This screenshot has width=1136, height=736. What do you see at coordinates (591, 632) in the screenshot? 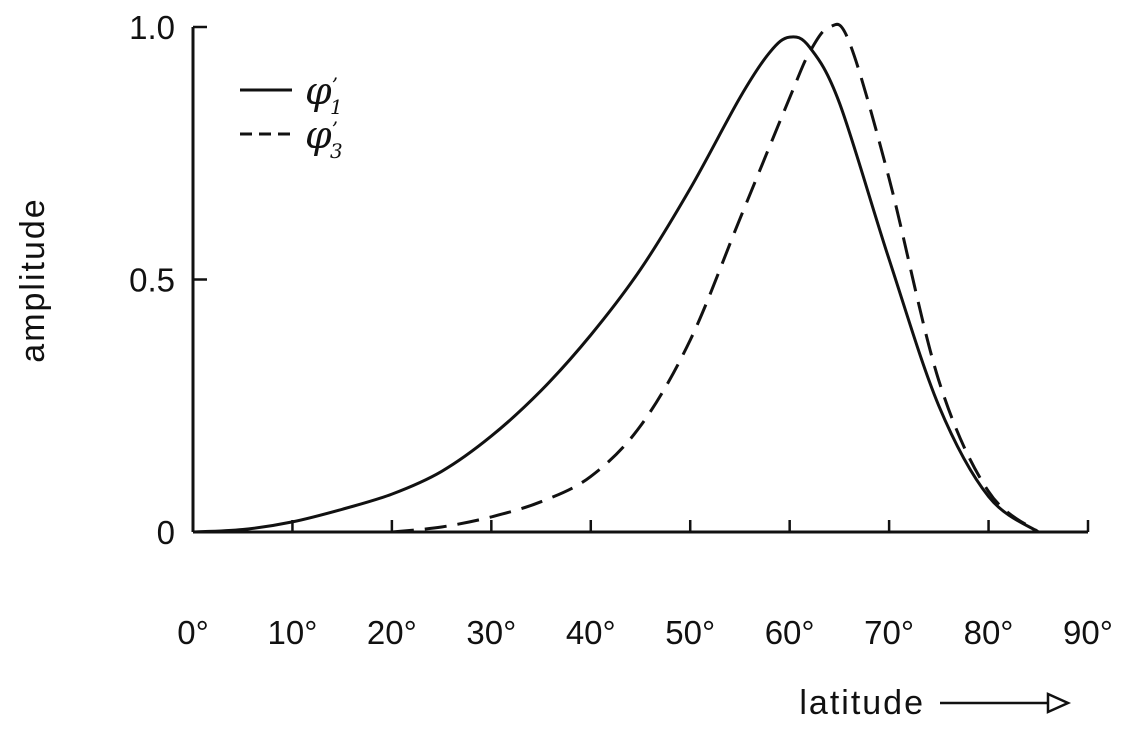
I see `x-tick-label: 40°` at bounding box center [591, 632].